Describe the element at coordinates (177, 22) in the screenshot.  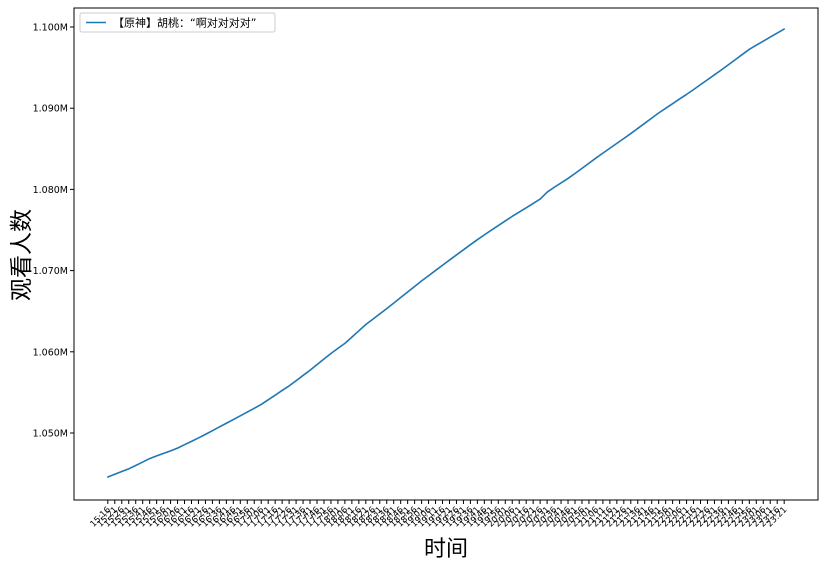
I see `legend-box` at that location.